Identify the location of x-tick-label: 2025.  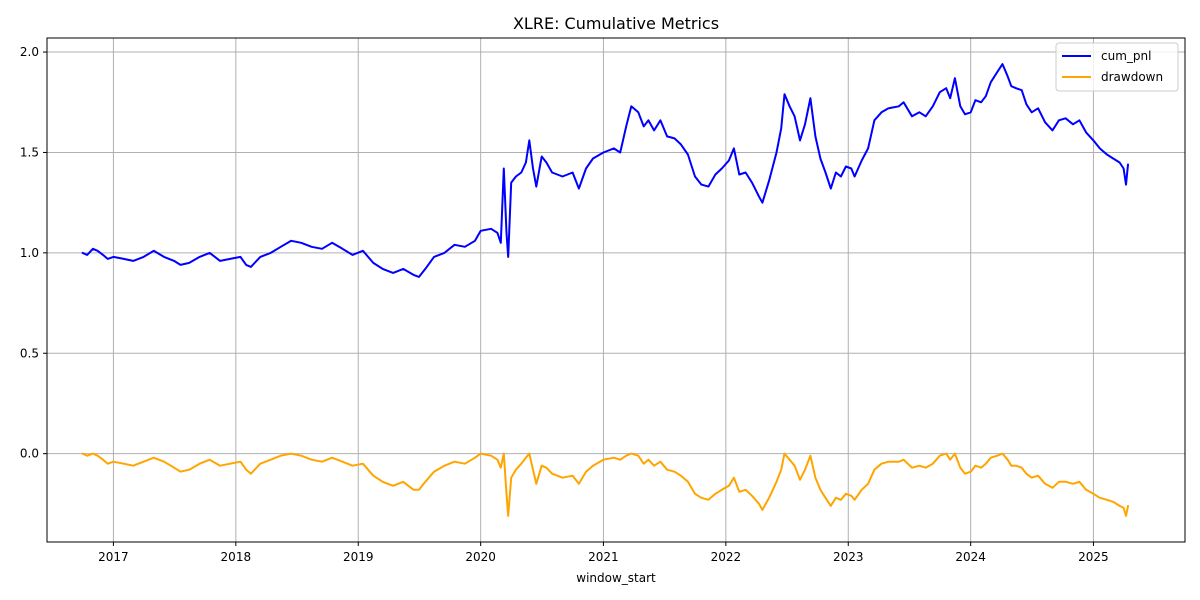
(1093, 557).